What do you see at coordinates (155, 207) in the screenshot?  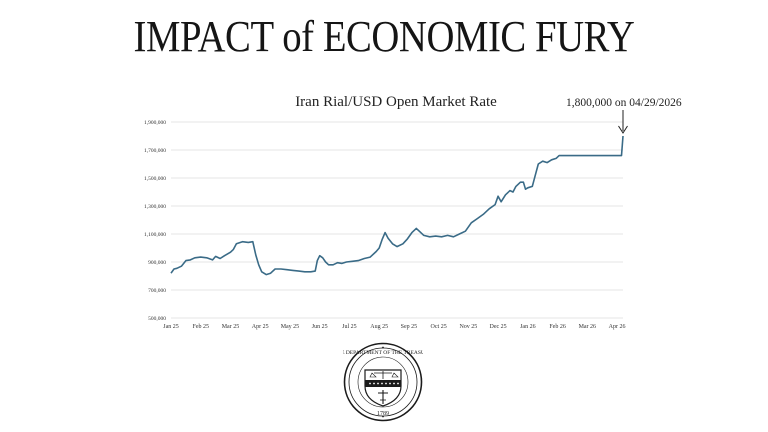 I see `y-tick-label: 1,300,000` at bounding box center [155, 207].